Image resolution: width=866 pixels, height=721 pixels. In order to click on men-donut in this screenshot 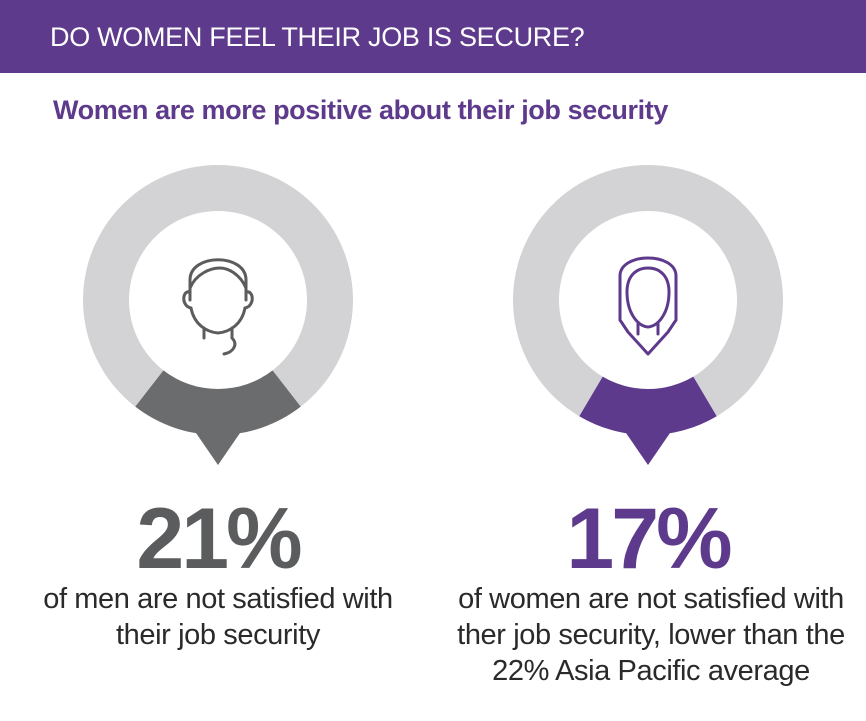, I will do `click(217, 315)`.